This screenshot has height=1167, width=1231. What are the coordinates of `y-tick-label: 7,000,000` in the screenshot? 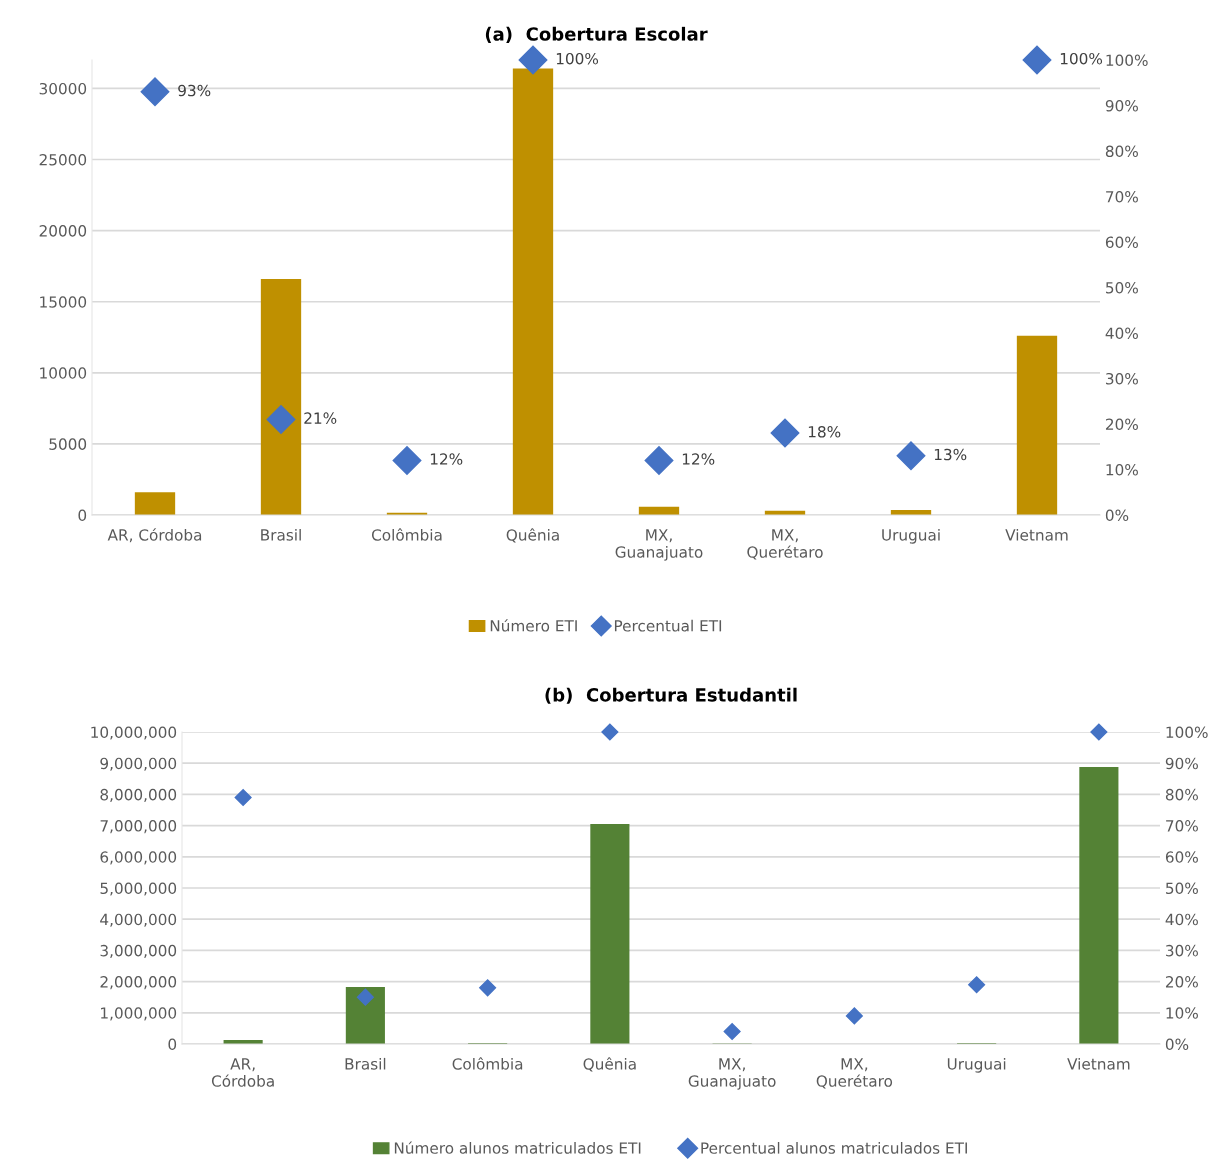 It's located at (138, 827).